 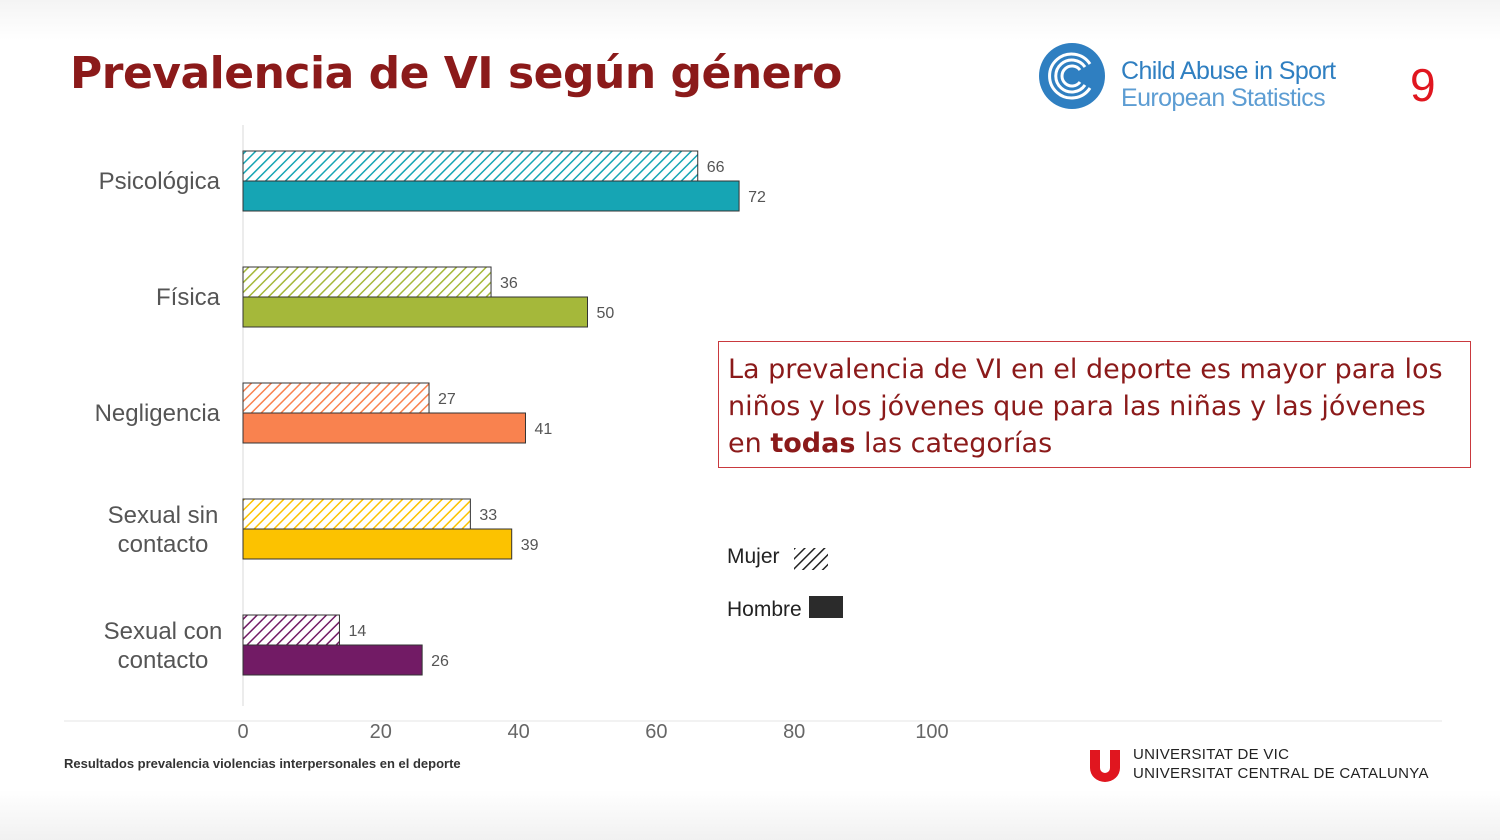 What do you see at coordinates (826, 607) in the screenshot?
I see `legend-swatch-hombre` at bounding box center [826, 607].